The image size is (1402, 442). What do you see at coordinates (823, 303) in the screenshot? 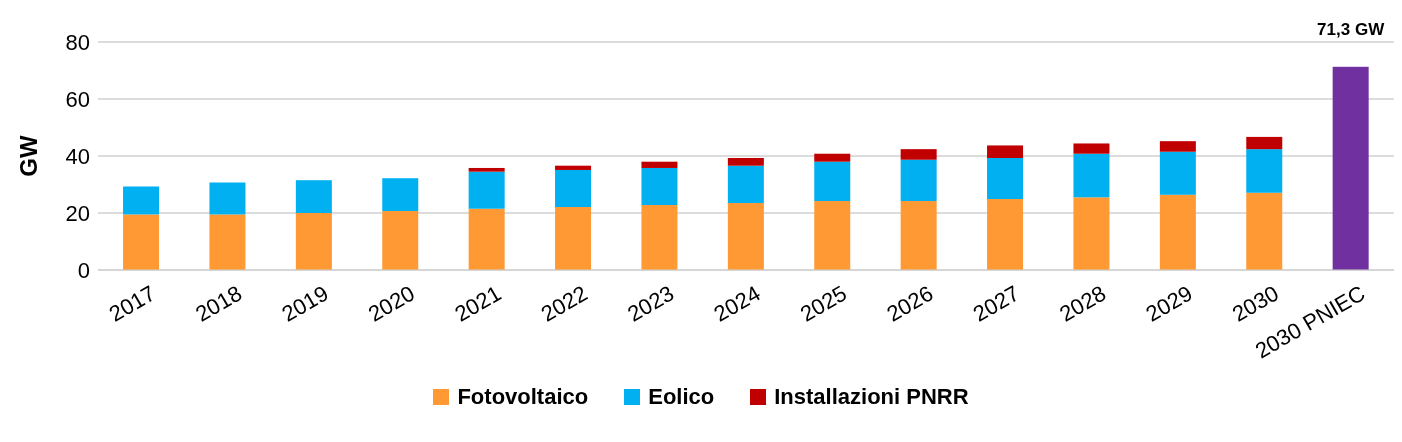
I see `x-tick-label: 2025` at bounding box center [823, 303].